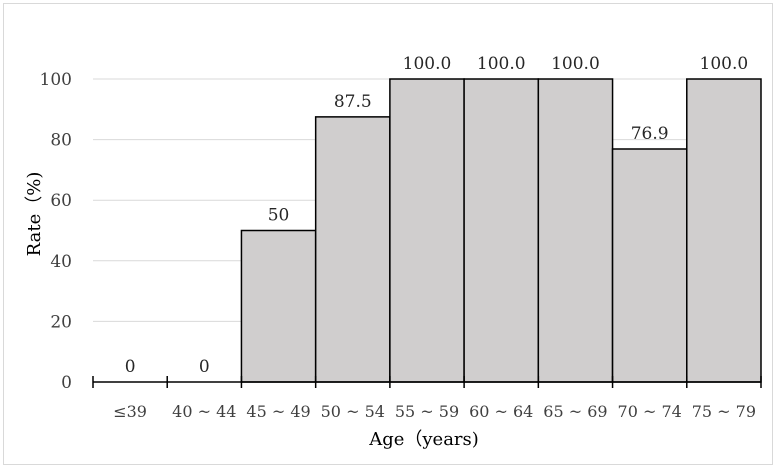  Describe the element at coordinates (56, 231) in the screenshot. I see `y-axis-ticks: 0 20 40 60 80 100` at that location.